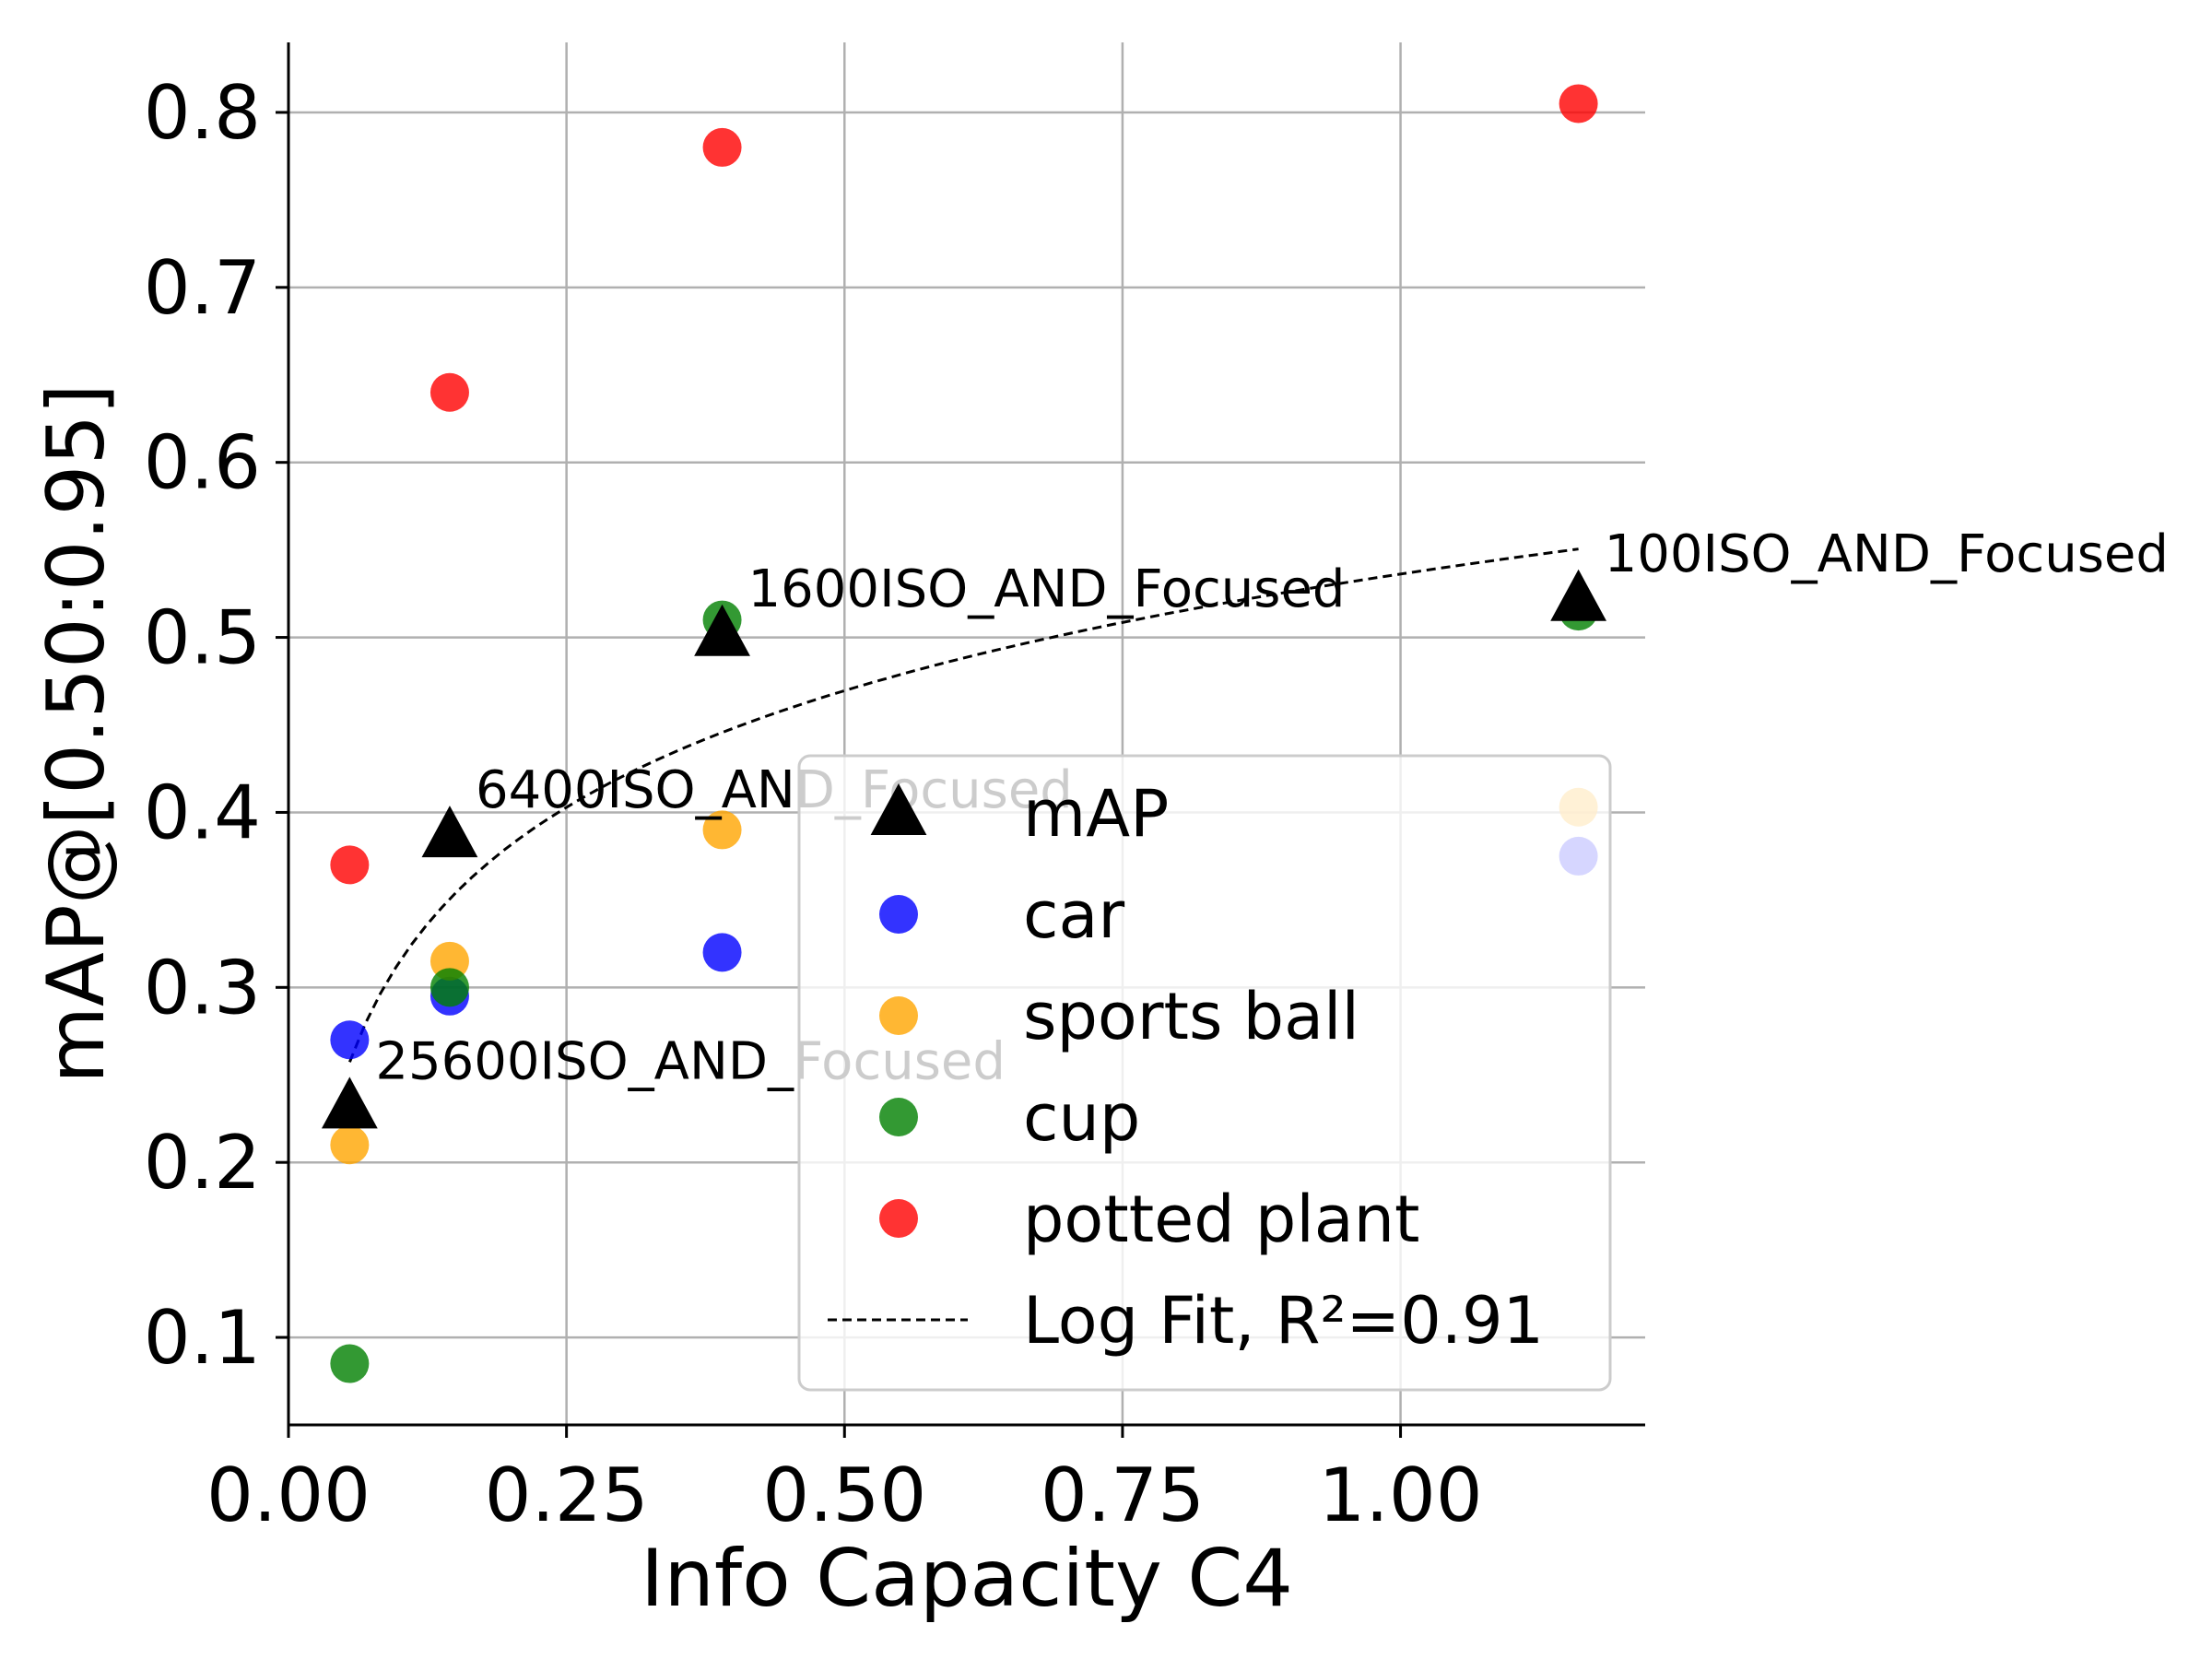 The image size is (2212, 1659). What do you see at coordinates (202, 463) in the screenshot?
I see `y-tick-label: 0.6` at bounding box center [202, 463].